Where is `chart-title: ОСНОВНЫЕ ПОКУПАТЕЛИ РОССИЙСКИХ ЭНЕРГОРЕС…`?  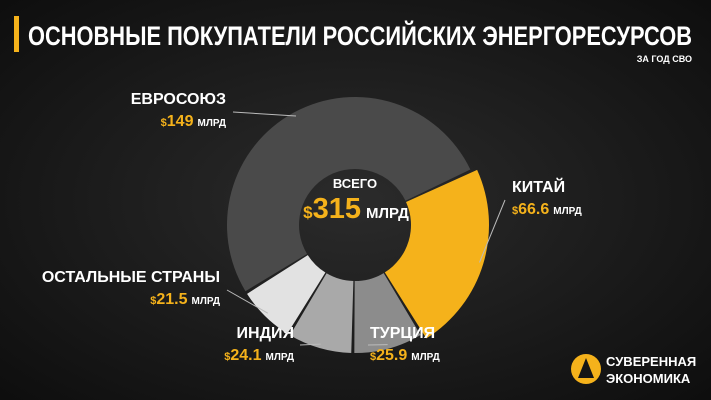 chart-title: ОСНОВНЫЕ ПОКУПАТЕЛИ РОССИЙСКИХ ЭНЕРГОРЕС… is located at coordinates (360, 35).